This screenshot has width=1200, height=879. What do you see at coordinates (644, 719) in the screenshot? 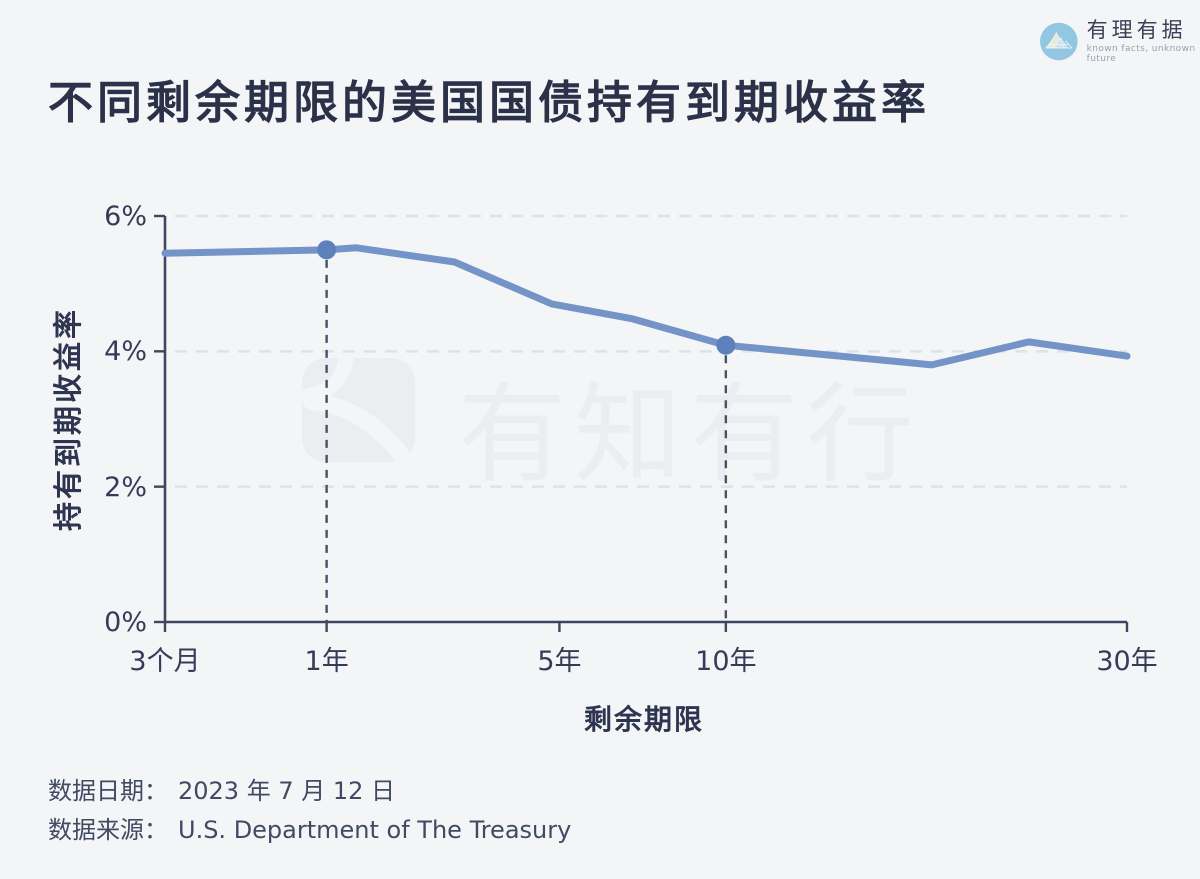
I see `x-axis-title: 剩余期限` at bounding box center [644, 719].